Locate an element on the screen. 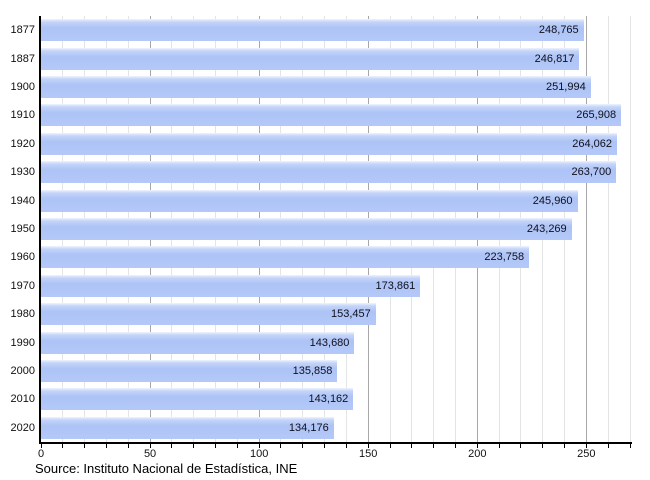 Image resolution: width=650 pixels, height=480 pixels. bar: 251,994 is located at coordinates (316, 87).